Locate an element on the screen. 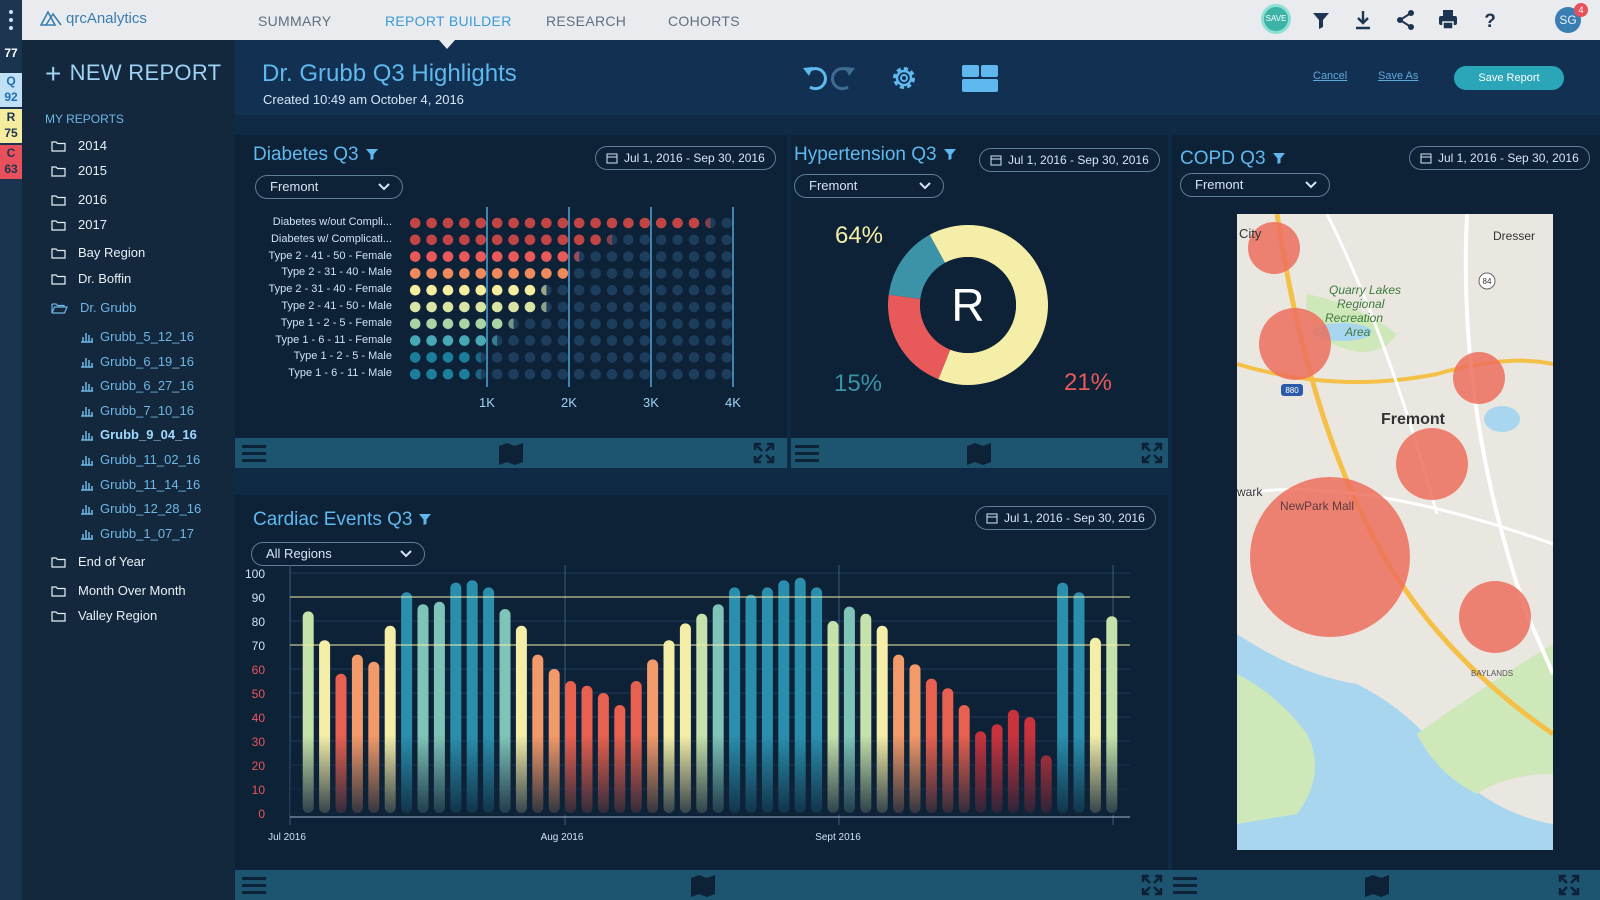  sidebar-folder: 2014 is located at coordinates (79, 145).